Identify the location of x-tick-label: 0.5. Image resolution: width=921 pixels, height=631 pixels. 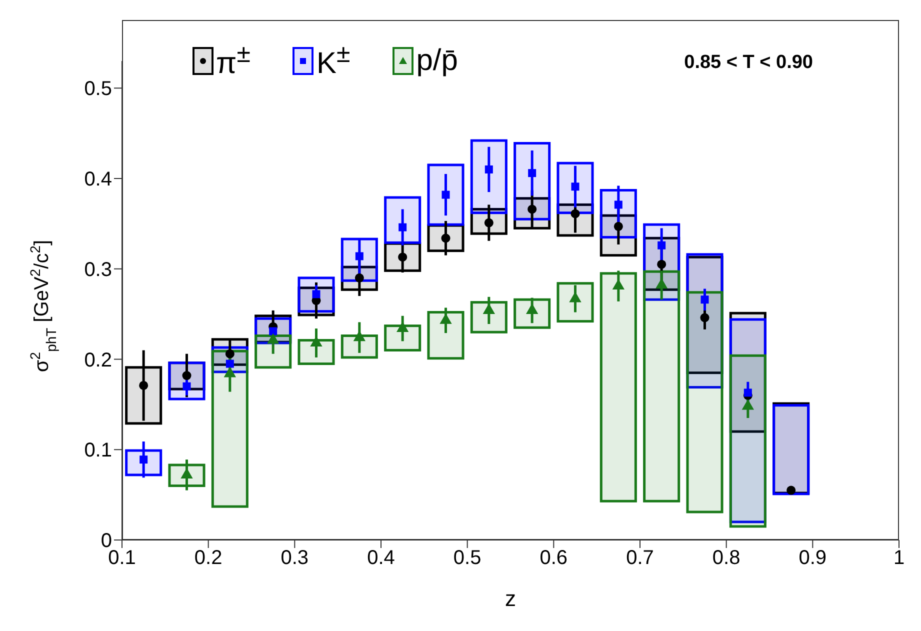
(467, 558).